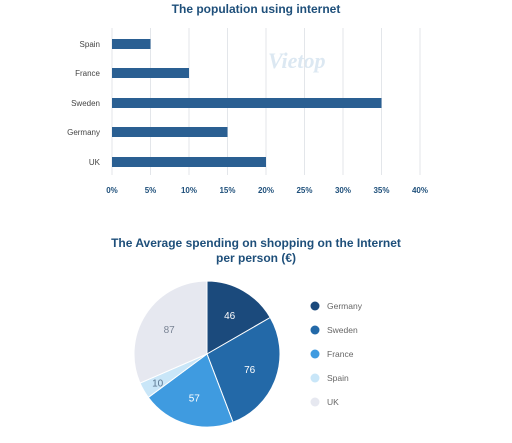 This screenshot has height=443, width=512. What do you see at coordinates (256, 9) in the screenshot?
I see `bar-chart-title: The population using internet` at bounding box center [256, 9].